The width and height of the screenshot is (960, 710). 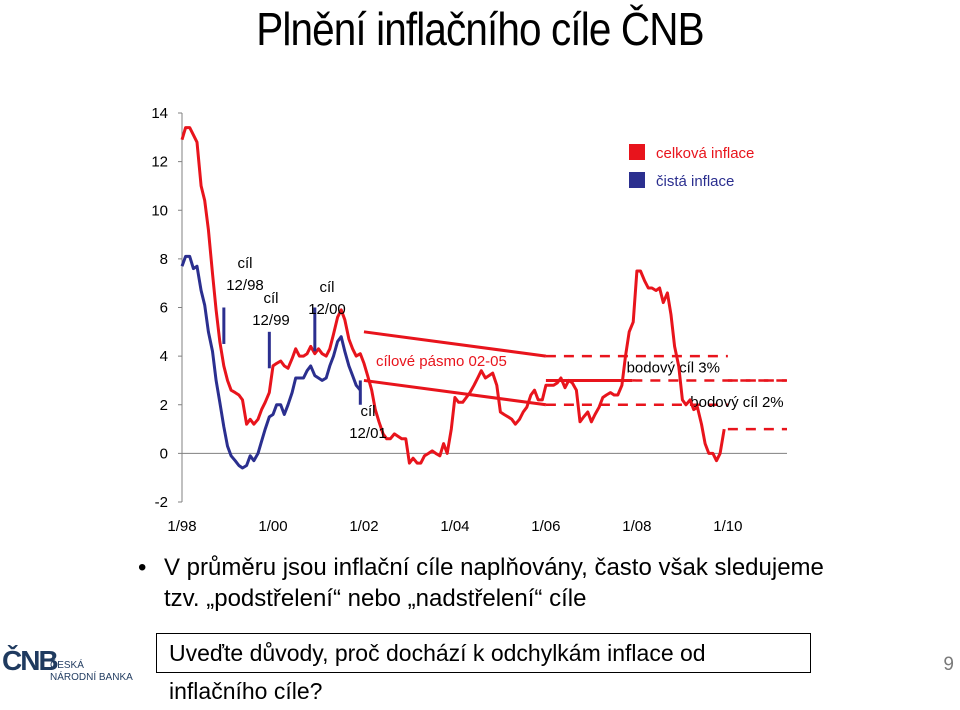 I want to click on x-tick-label: 1/98, so click(x=181, y=526).